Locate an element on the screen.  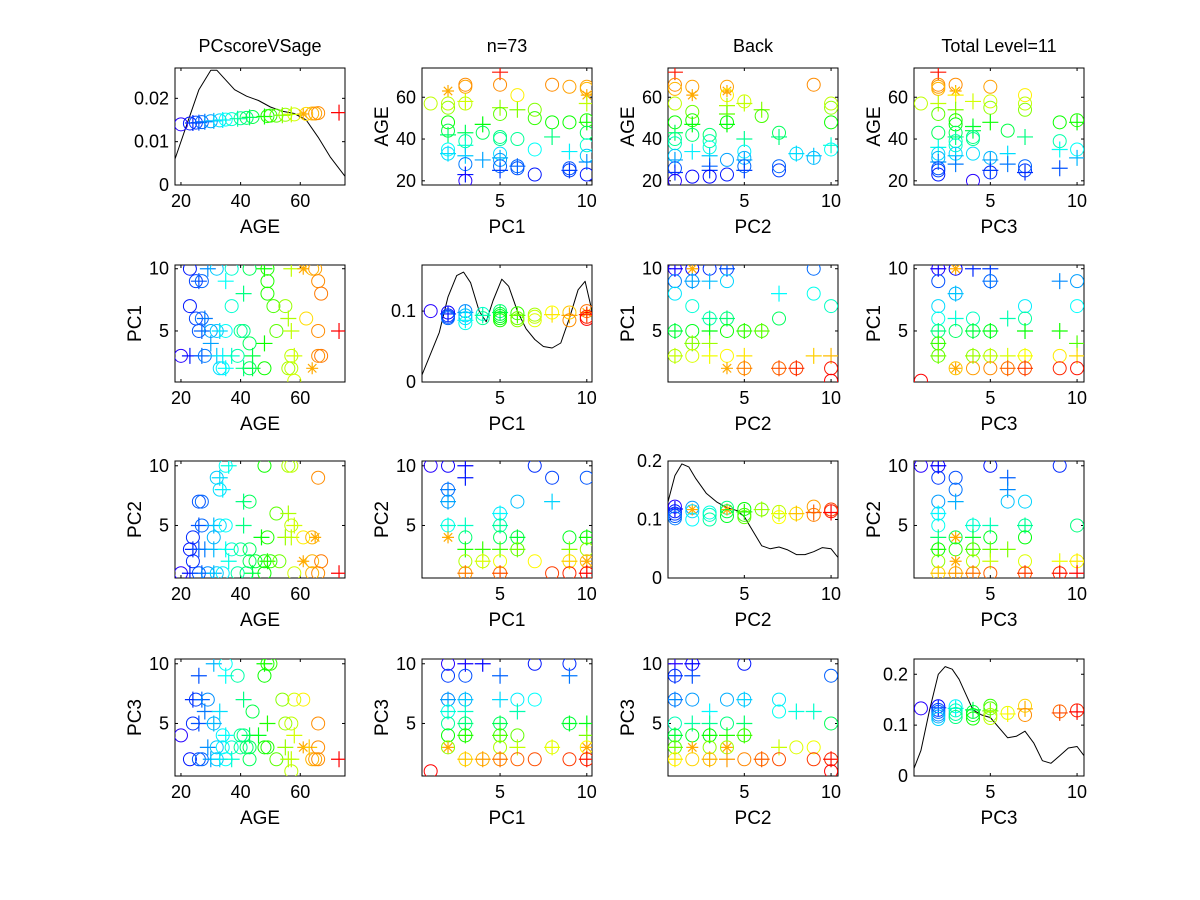
y-tick-label: 0.1 is located at coordinates (895, 725).